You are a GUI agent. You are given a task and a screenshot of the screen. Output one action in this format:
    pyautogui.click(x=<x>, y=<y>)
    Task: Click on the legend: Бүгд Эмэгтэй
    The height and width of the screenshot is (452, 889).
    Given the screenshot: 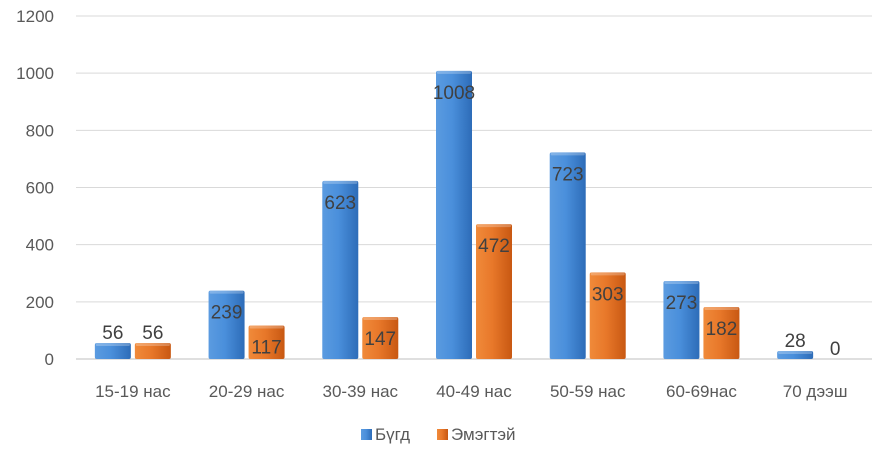 What is the action you would take?
    pyautogui.click(x=438, y=434)
    